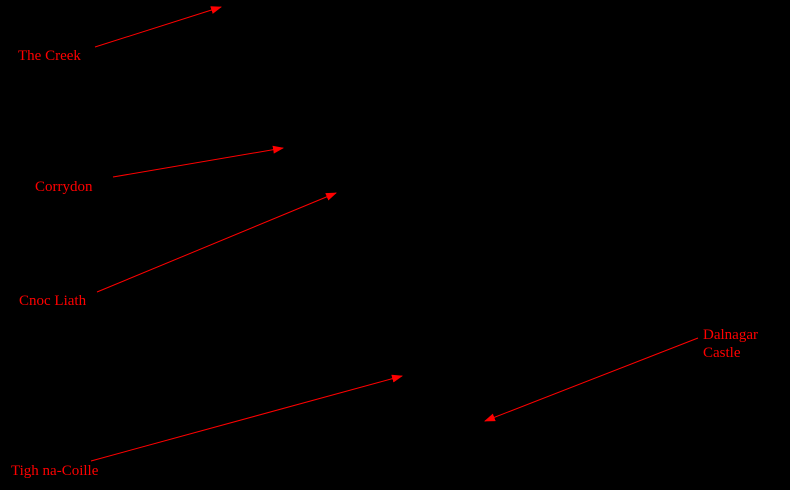 The image size is (790, 490). What do you see at coordinates (591, 379) in the screenshot?
I see `arrow-dalnagar-castle` at bounding box center [591, 379].